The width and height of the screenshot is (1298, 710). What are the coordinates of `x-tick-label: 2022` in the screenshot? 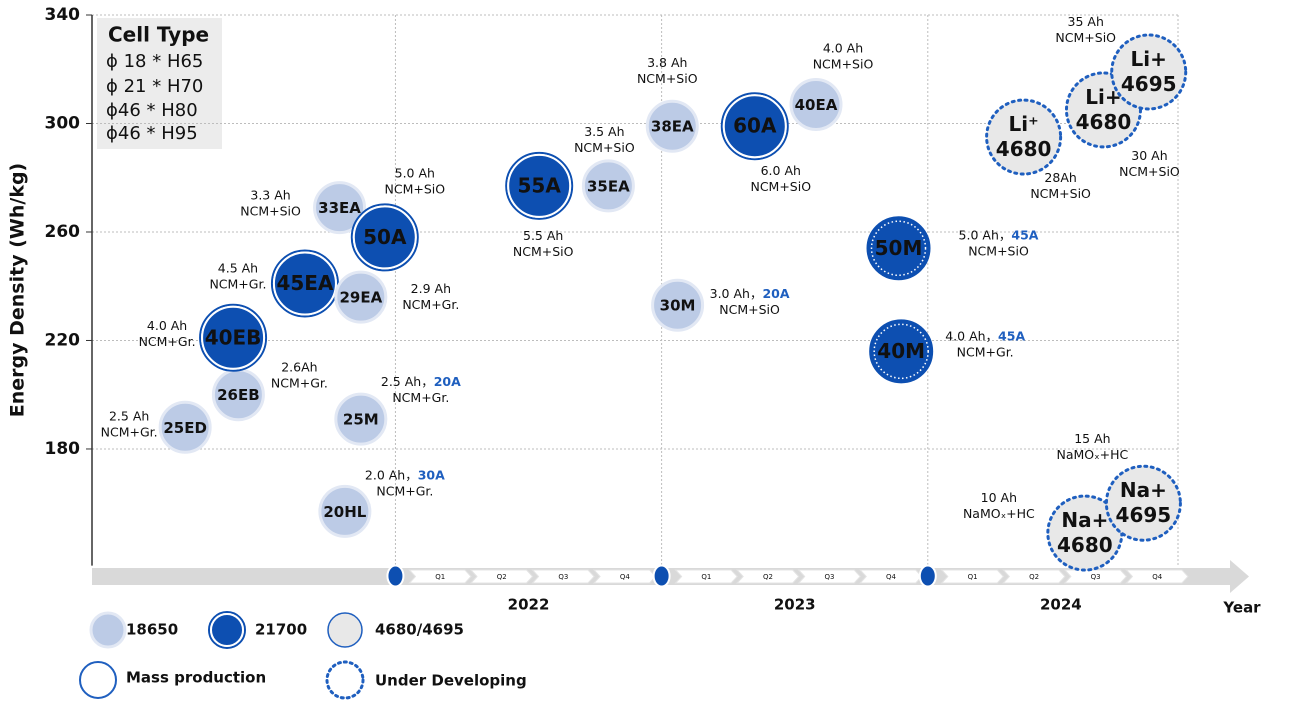 It's located at (529, 605).